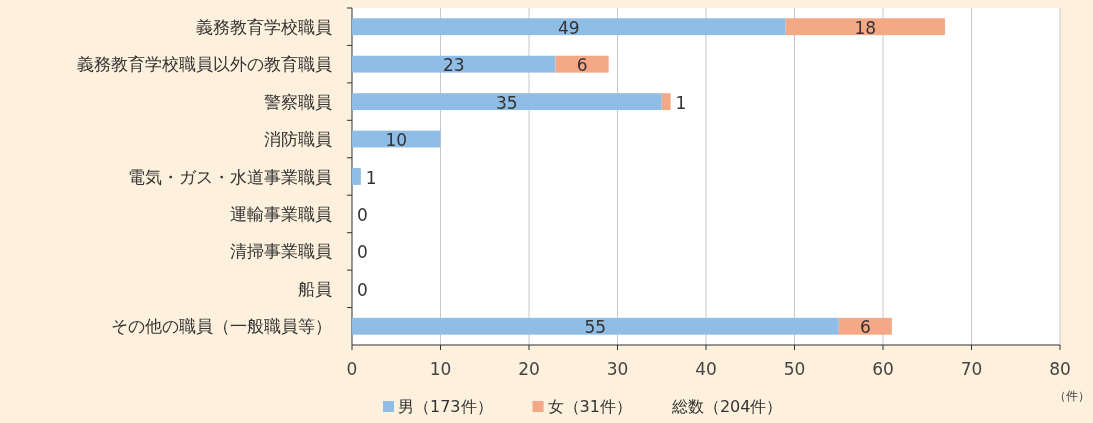  I want to click on data-label: 35, so click(507, 102).